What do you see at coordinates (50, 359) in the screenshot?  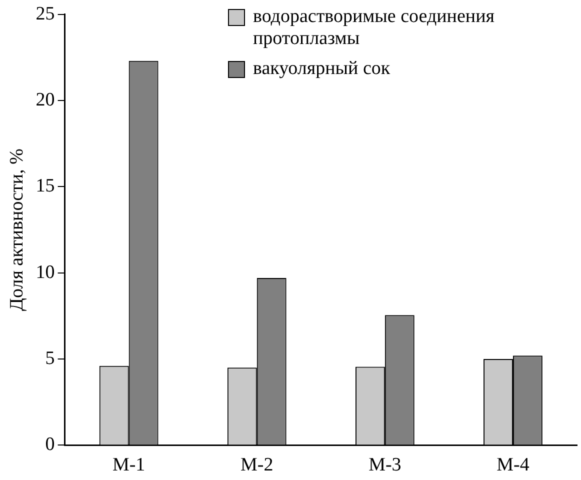 I see `y-tick-label: 5` at bounding box center [50, 359].